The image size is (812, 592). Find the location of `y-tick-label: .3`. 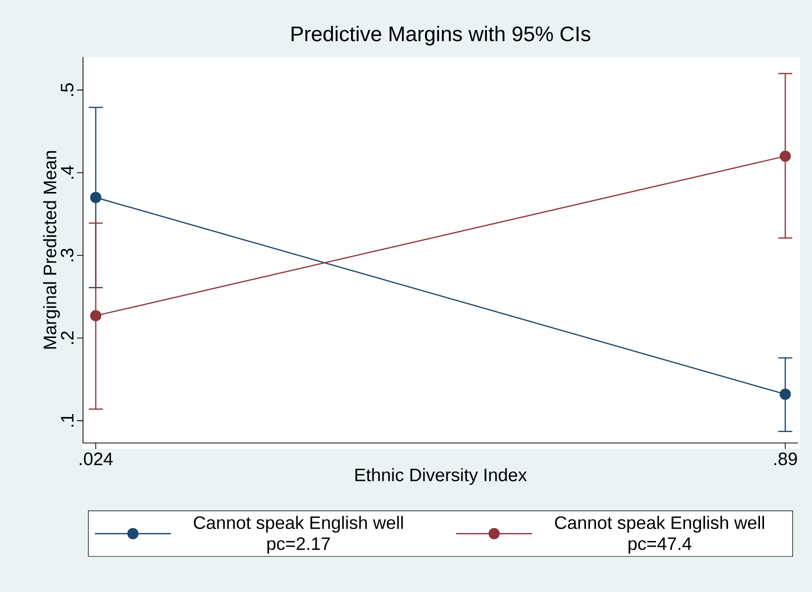

y-tick-label: .3 is located at coordinates (67, 255).